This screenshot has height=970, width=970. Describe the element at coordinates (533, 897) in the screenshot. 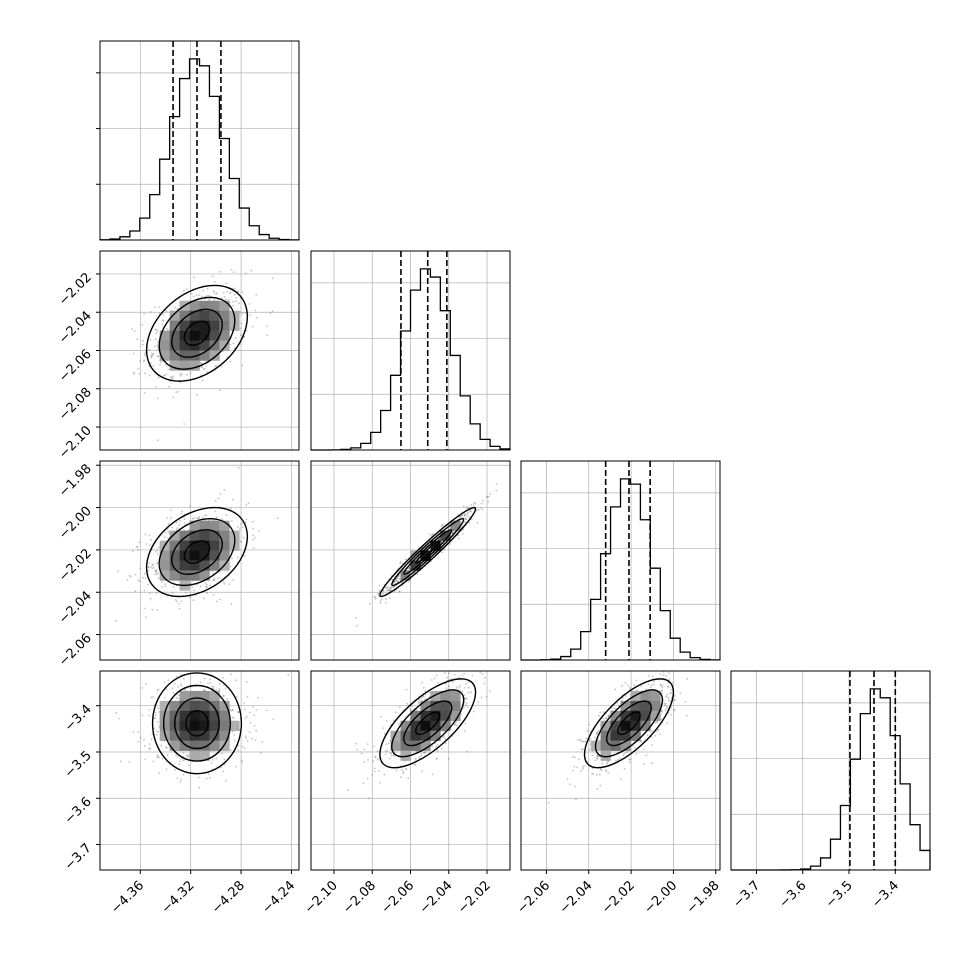

I see `x-tick-label: −2.06` at that location.